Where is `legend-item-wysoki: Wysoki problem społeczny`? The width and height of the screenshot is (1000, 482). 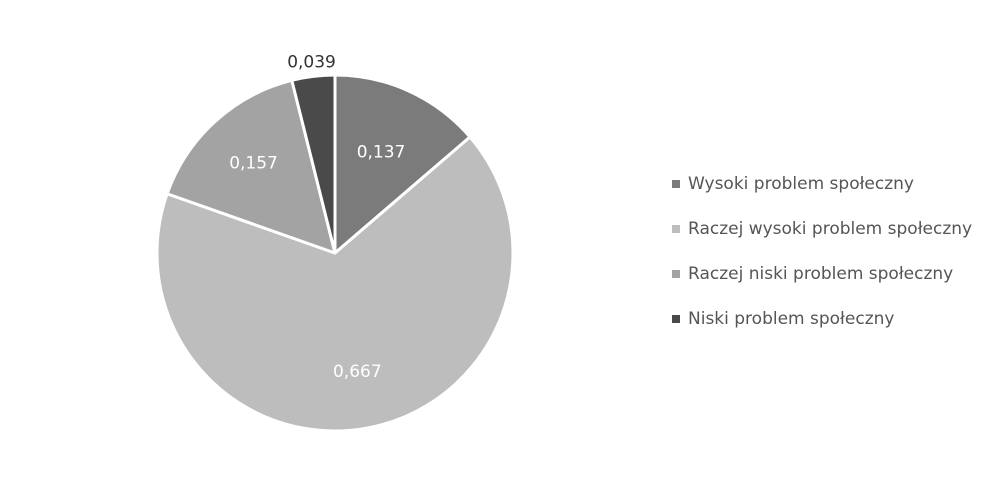 legend-item-wysoki: Wysoki problem społeczny is located at coordinates (822, 184).